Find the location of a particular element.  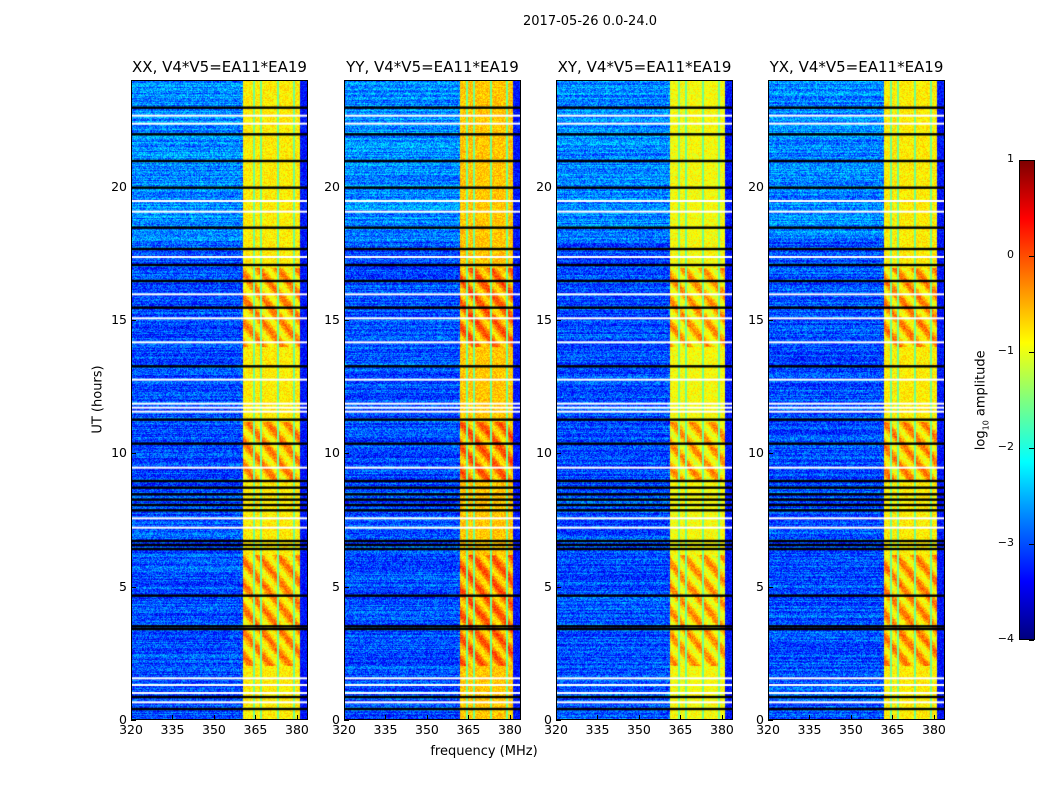

colorbar-label-rest: amplitude is located at coordinates (981, 385).